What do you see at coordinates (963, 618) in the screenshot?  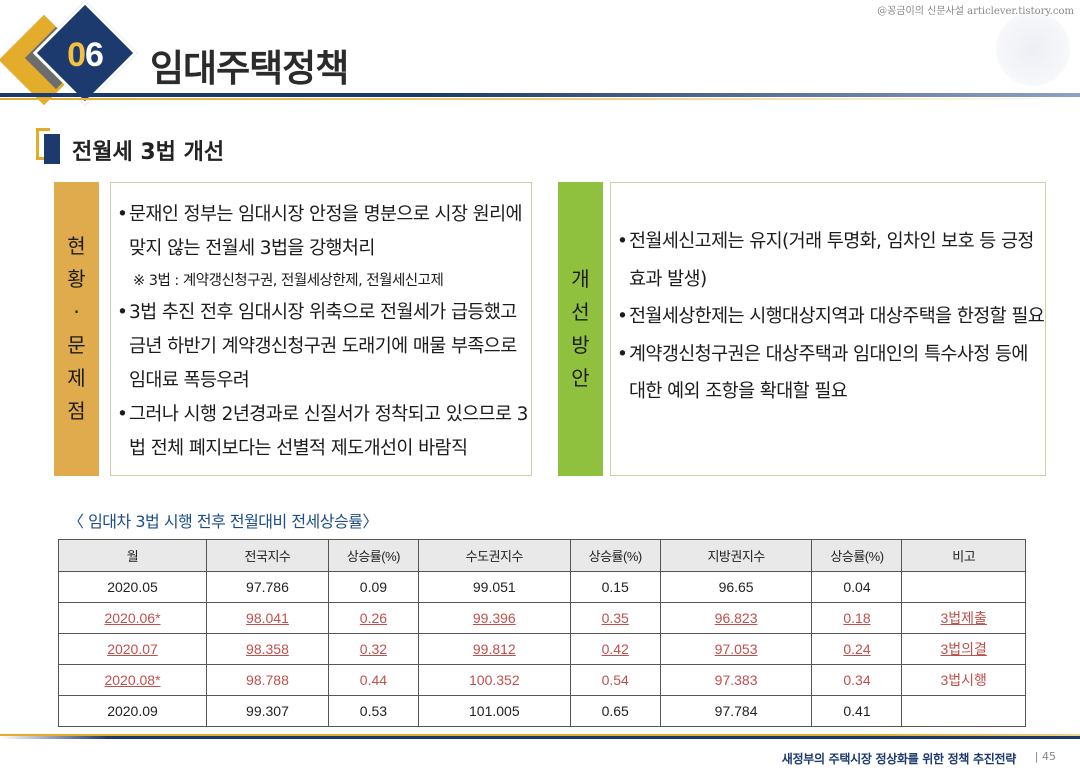 I see `table-cell: 3법제출` at bounding box center [963, 618].